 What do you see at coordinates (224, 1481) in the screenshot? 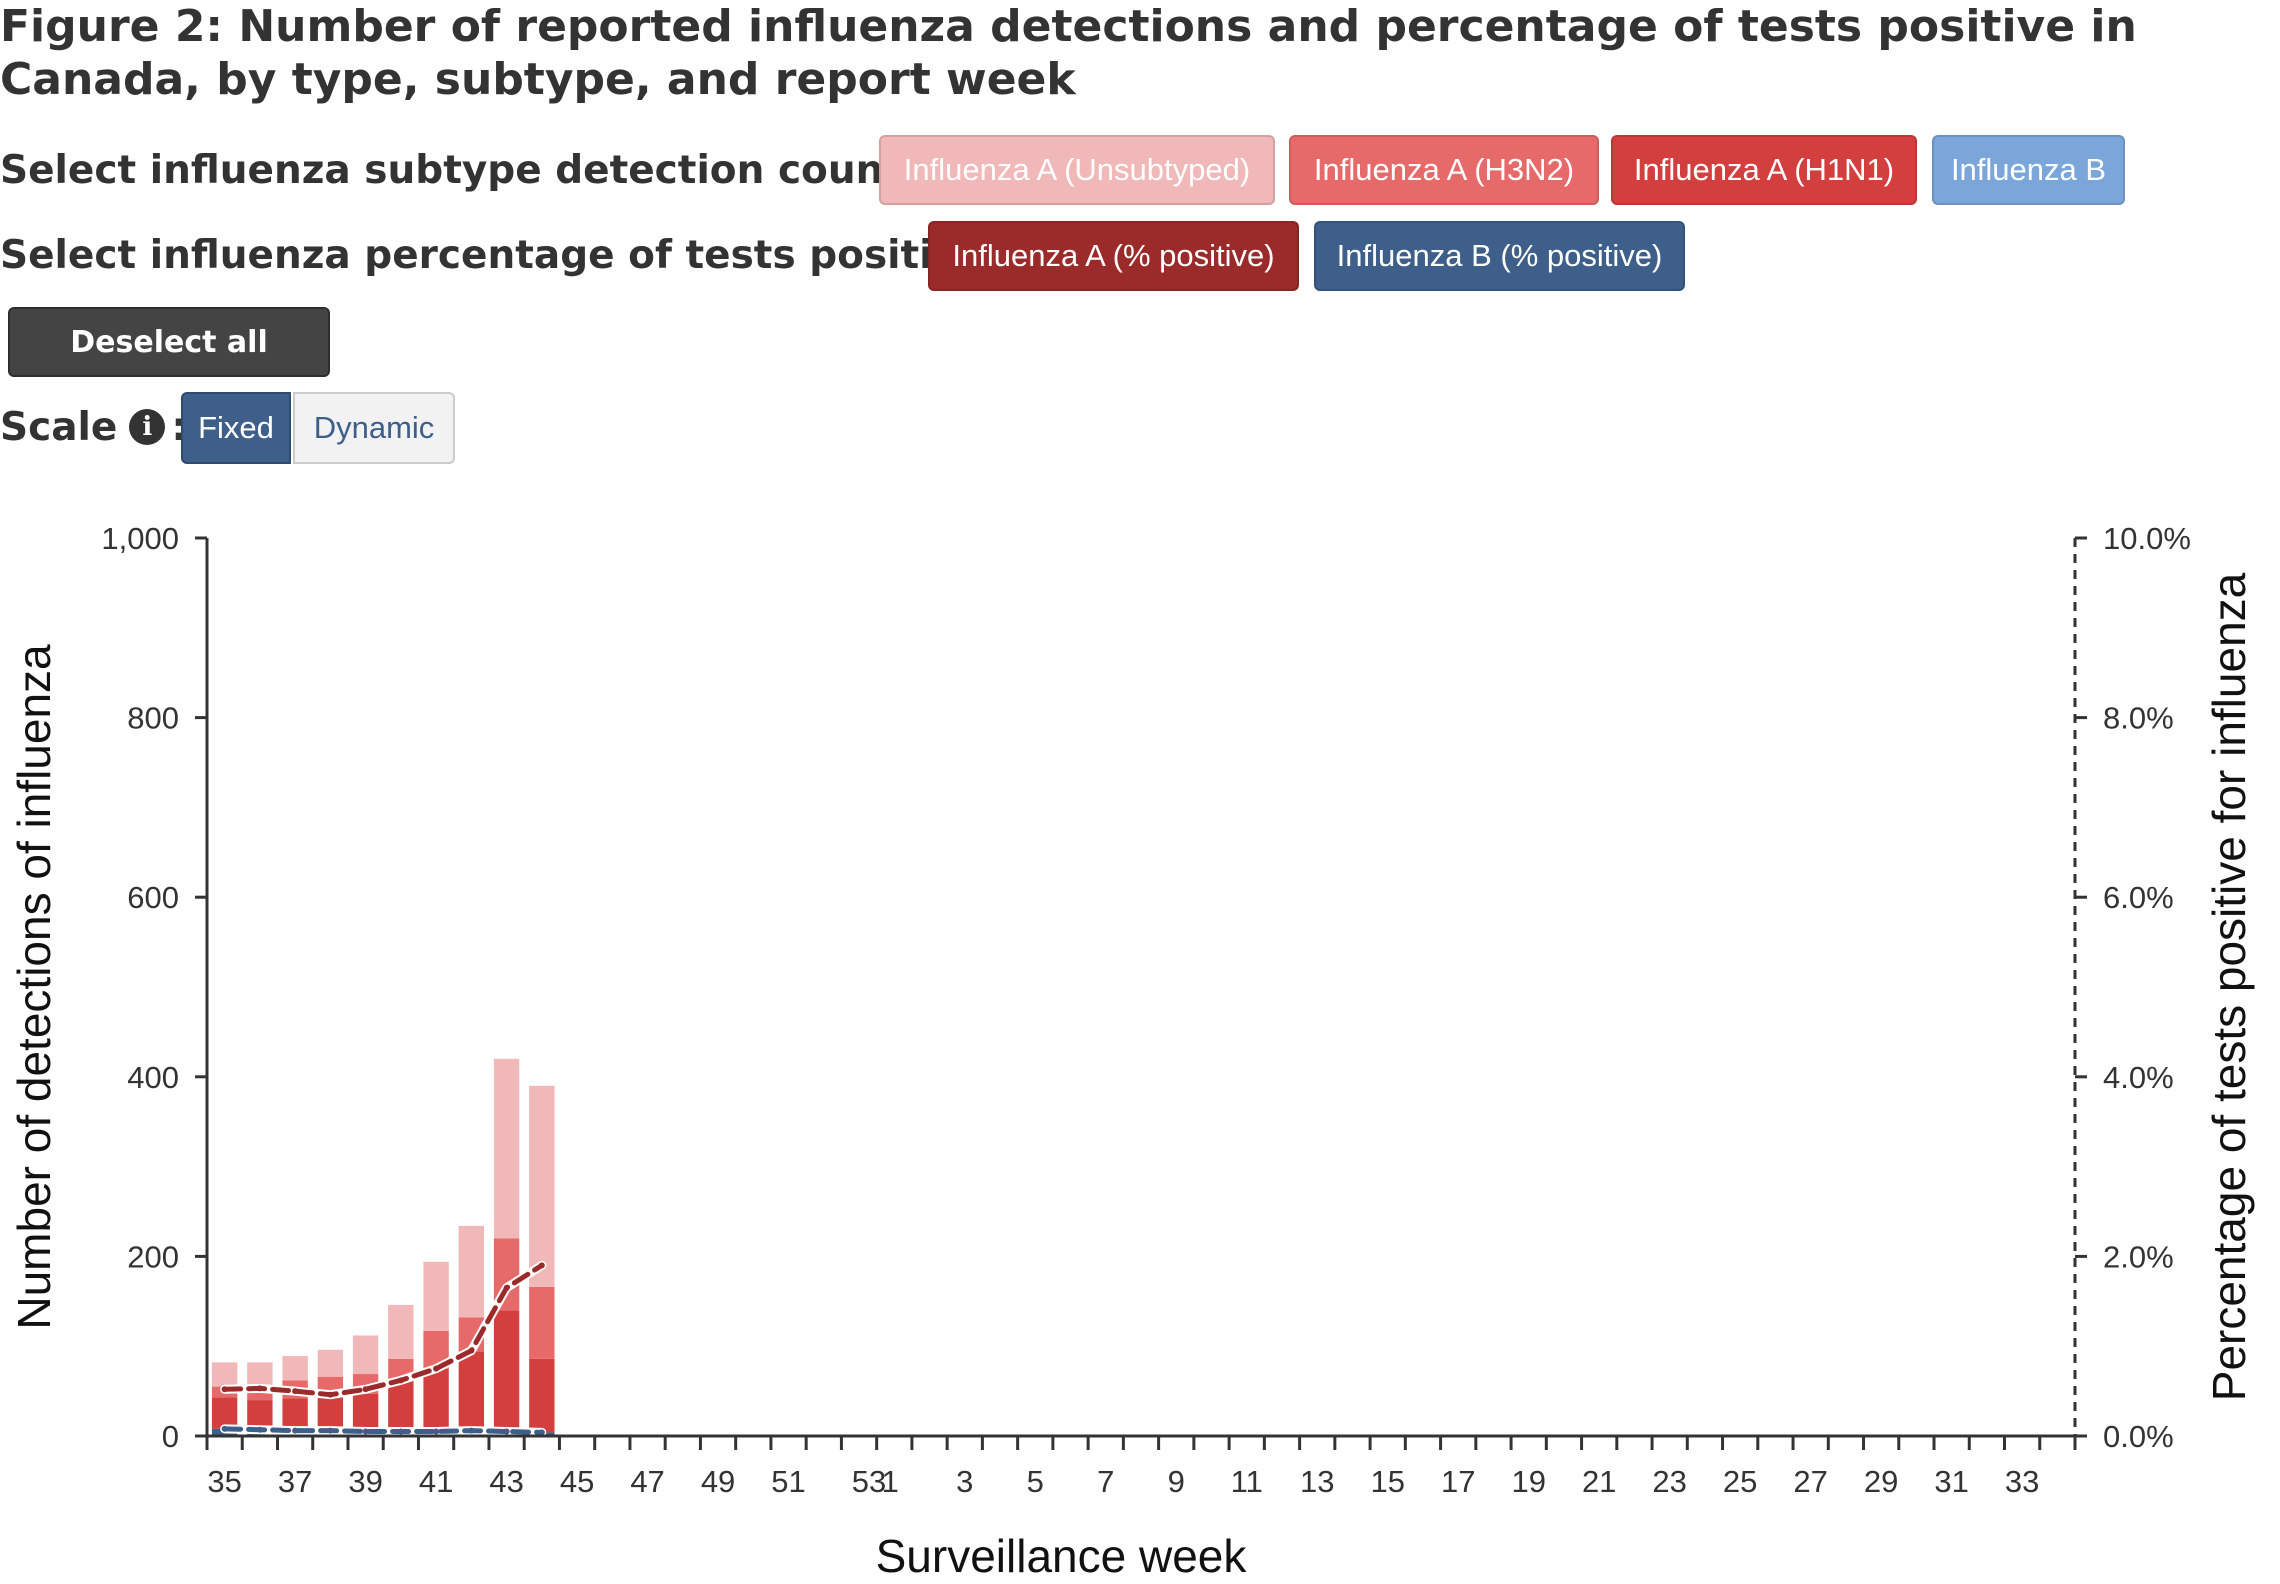
I see `x-tick-label: 35` at bounding box center [224, 1481].